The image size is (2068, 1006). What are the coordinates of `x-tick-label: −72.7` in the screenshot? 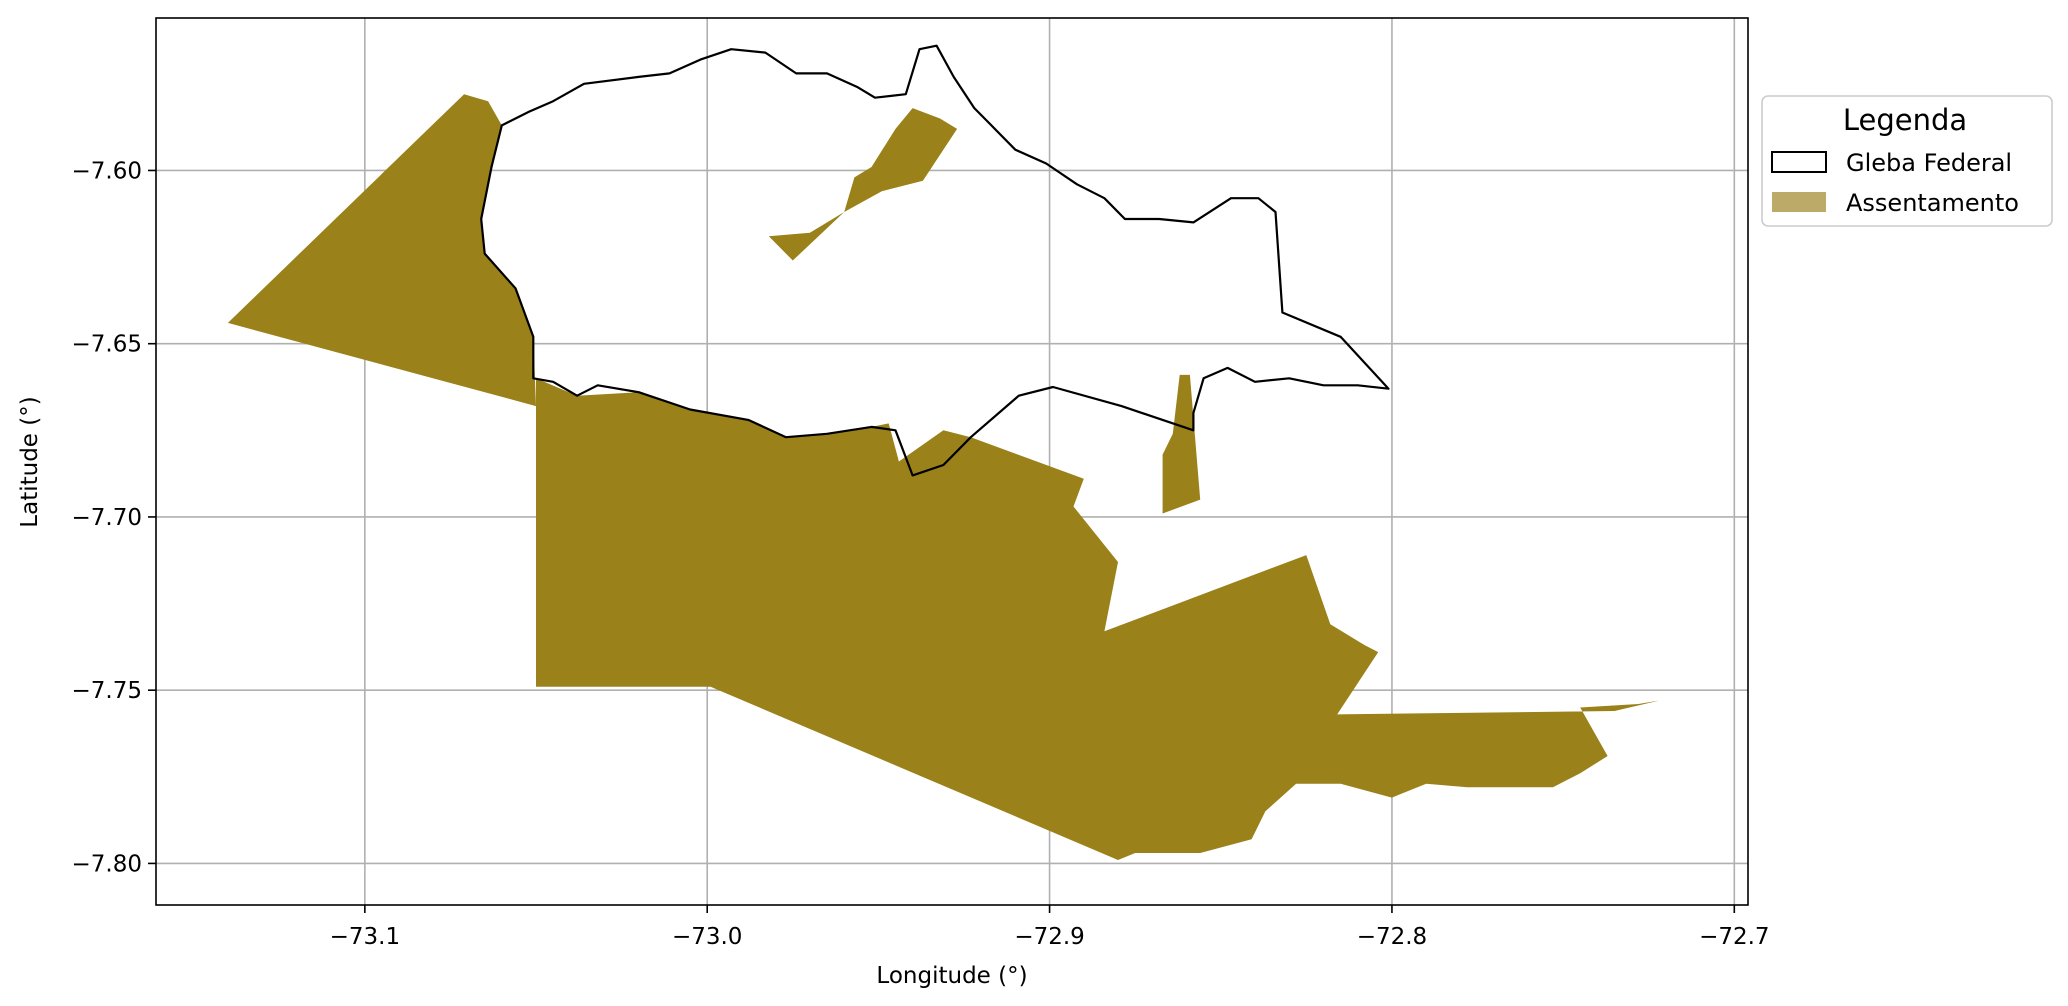 It's located at (1734, 937).